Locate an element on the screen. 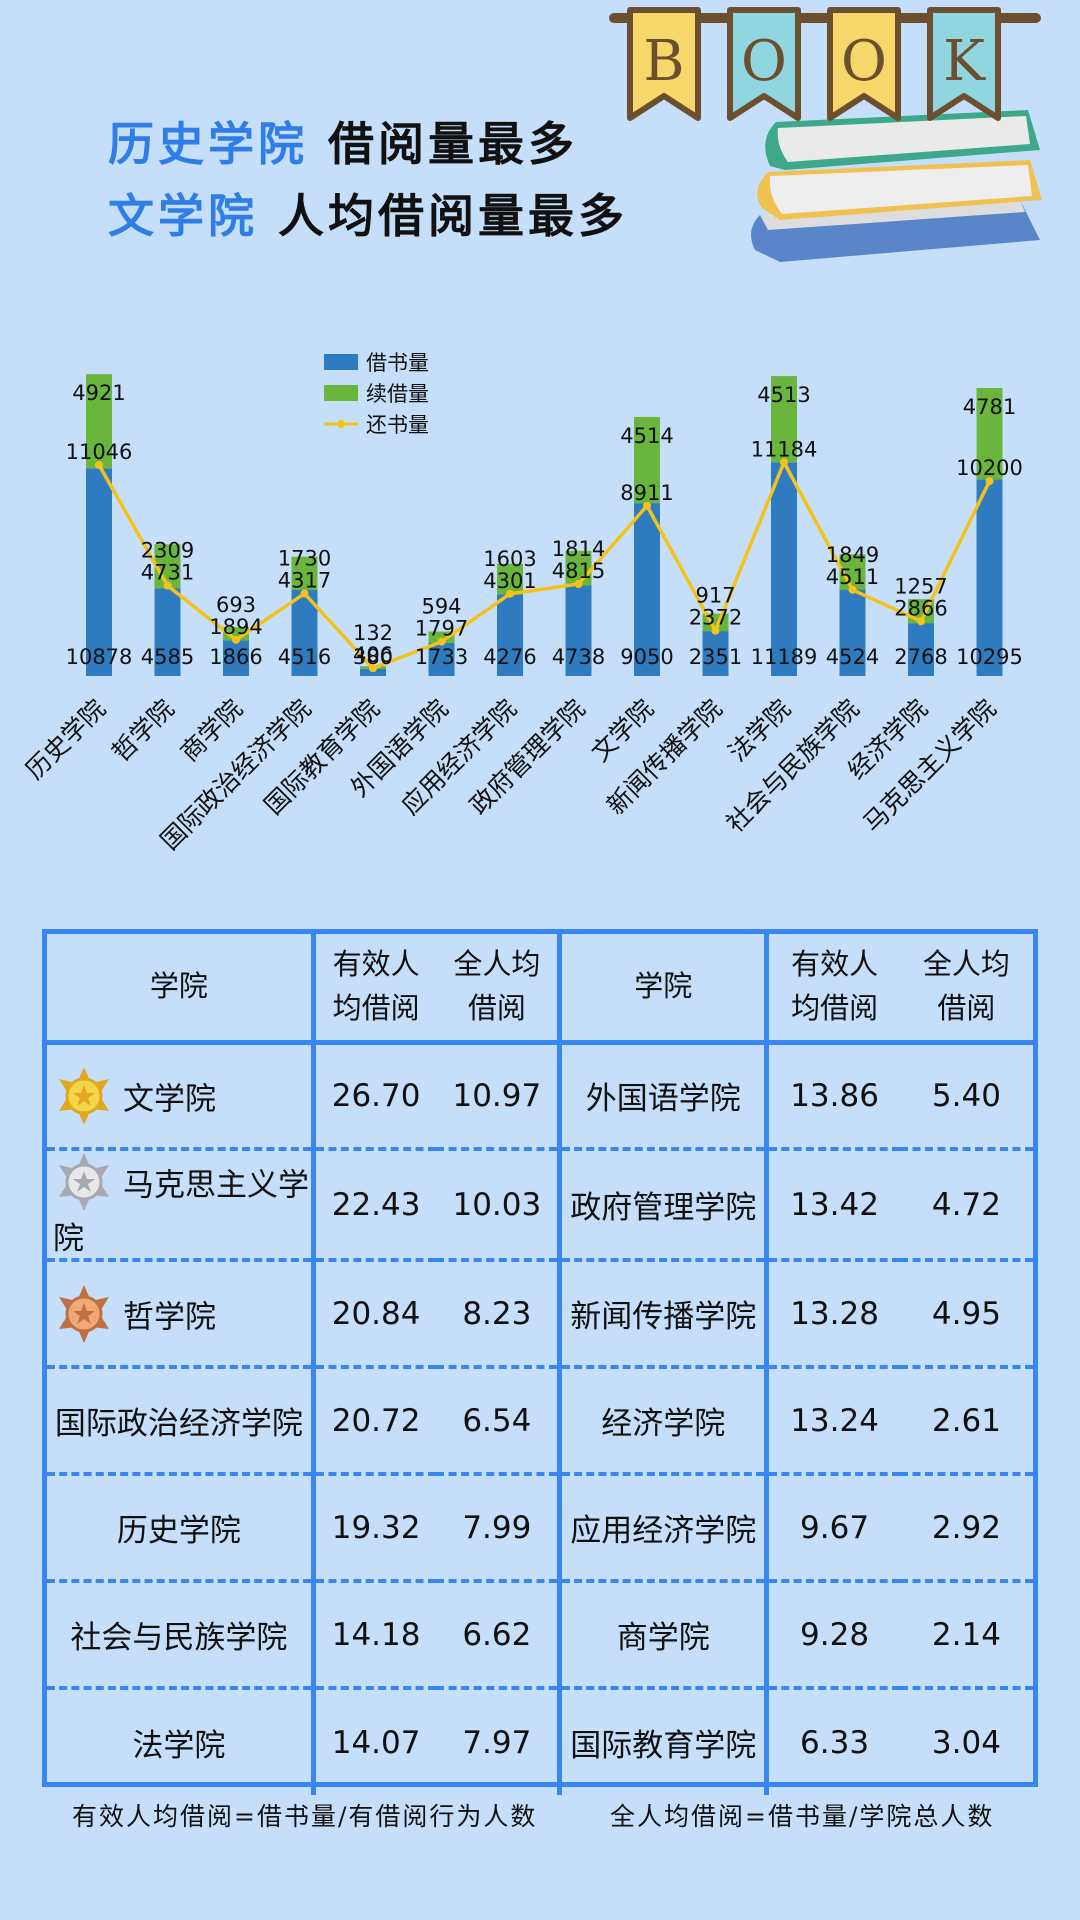  label-borrow-5: 1733 is located at coordinates (441, 657).